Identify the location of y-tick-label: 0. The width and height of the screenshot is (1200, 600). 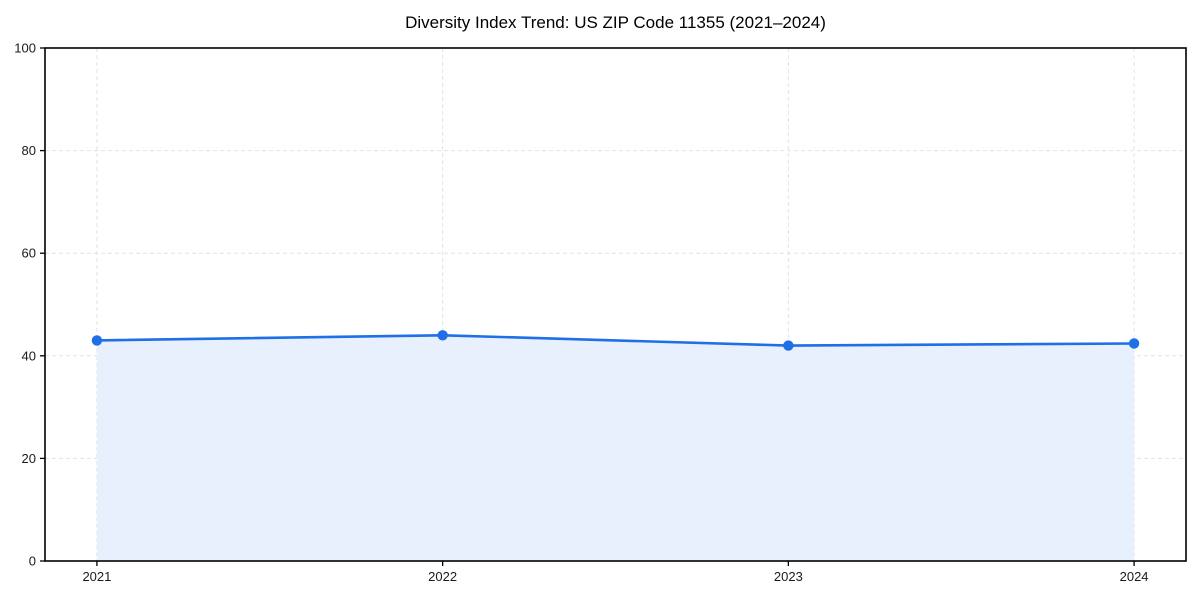
(32, 561).